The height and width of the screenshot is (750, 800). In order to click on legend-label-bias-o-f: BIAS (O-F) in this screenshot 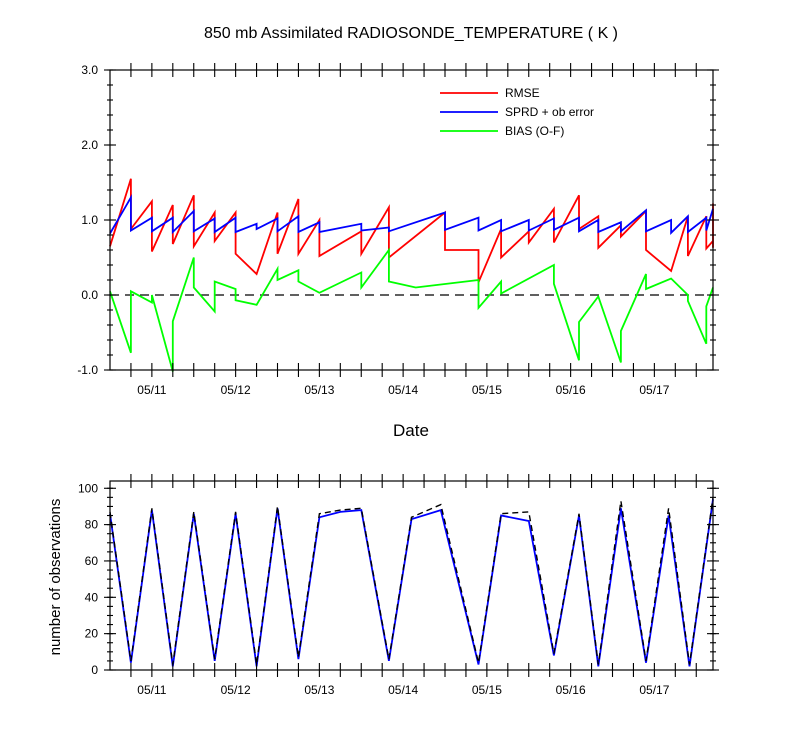, I will do `click(534, 131)`.